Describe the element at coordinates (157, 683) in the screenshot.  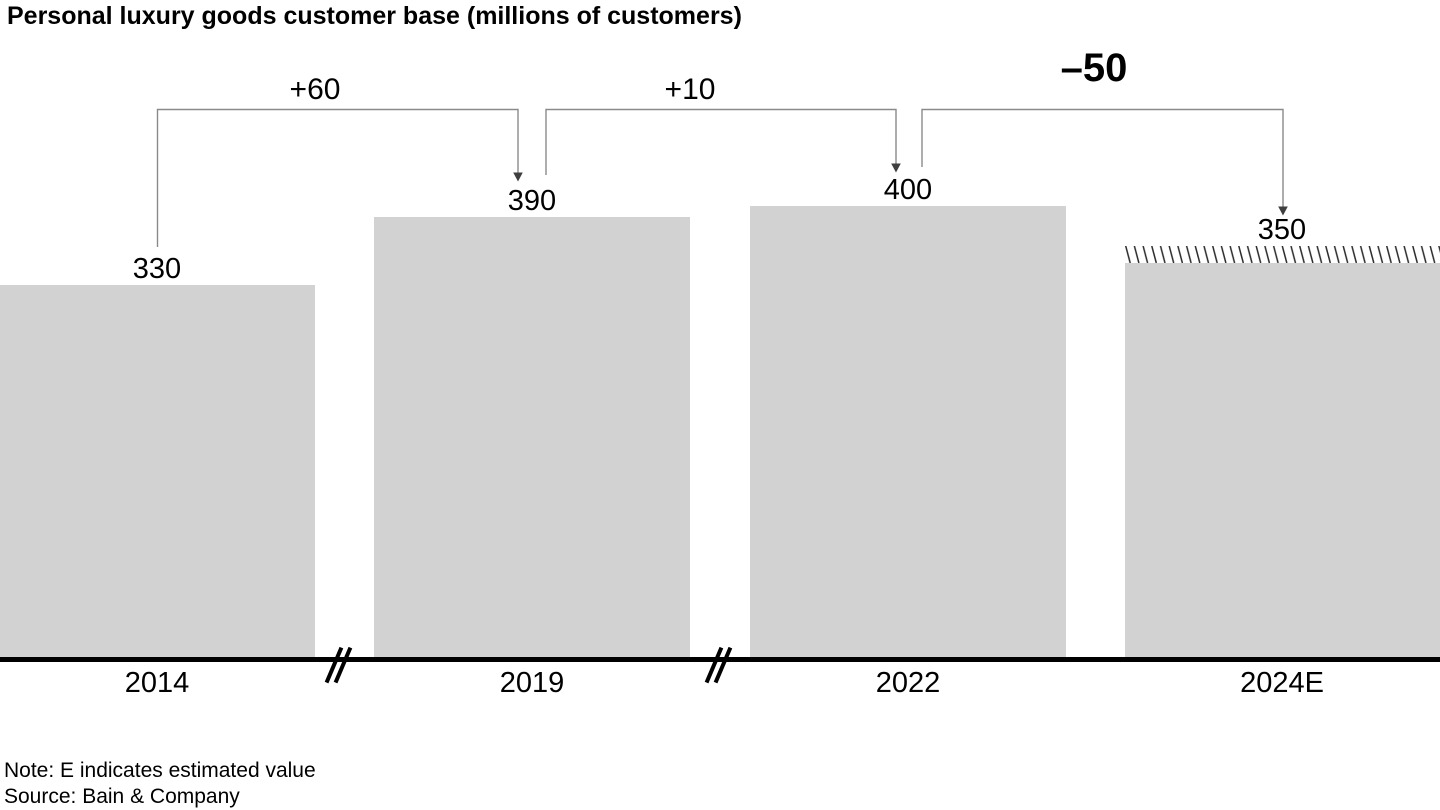
I see `category-label-2014: 2014` at that location.